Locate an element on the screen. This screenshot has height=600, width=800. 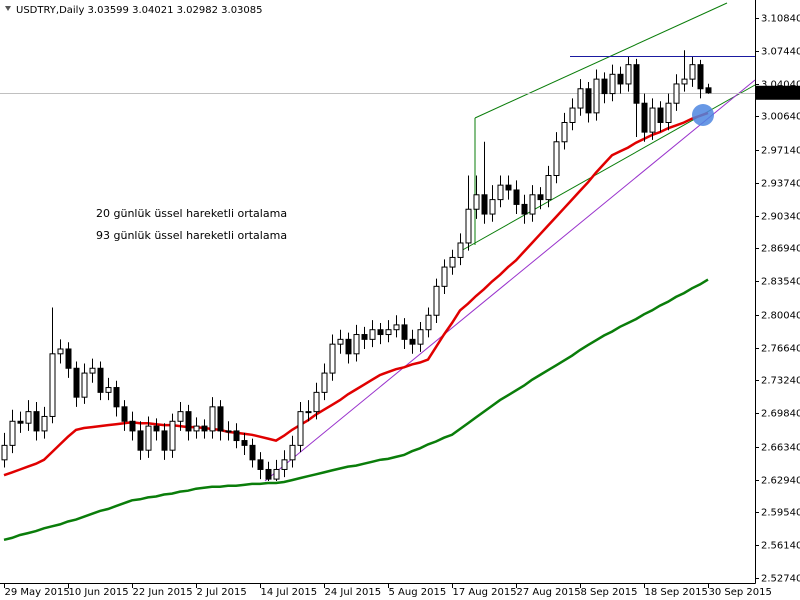
current-price-box is located at coordinates (778, 92).